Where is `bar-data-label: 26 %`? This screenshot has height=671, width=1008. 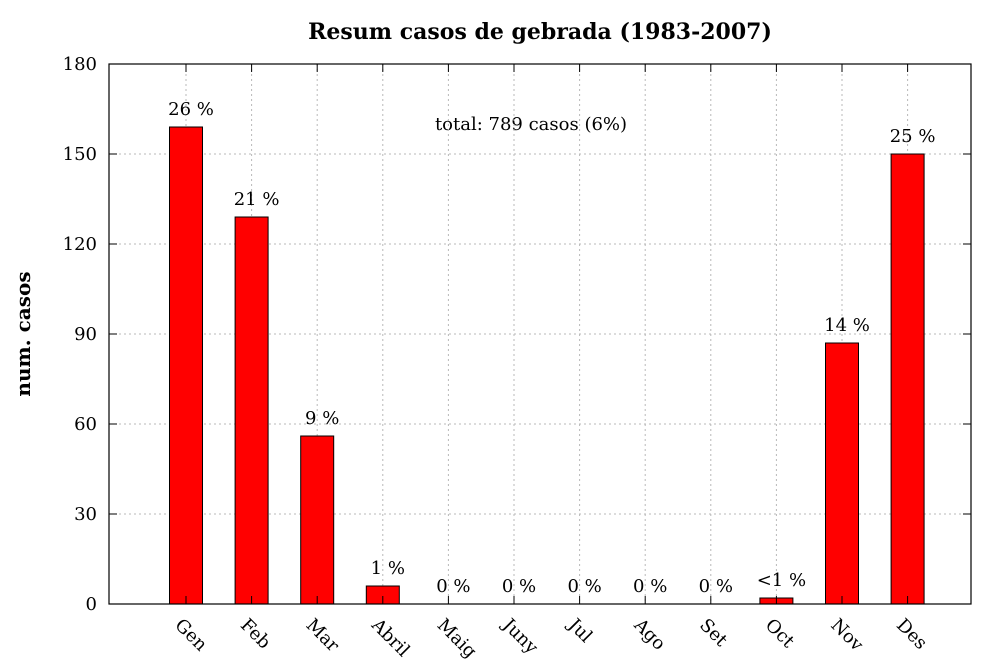 bar-data-label: 26 % is located at coordinates (191, 109).